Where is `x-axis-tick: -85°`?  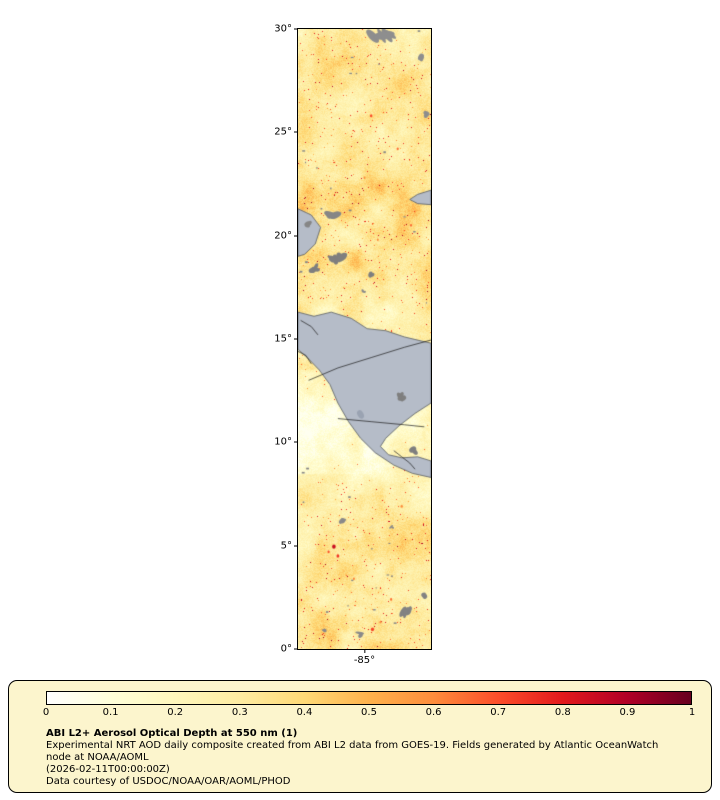 x-axis-tick: -85° is located at coordinates (364, 657).